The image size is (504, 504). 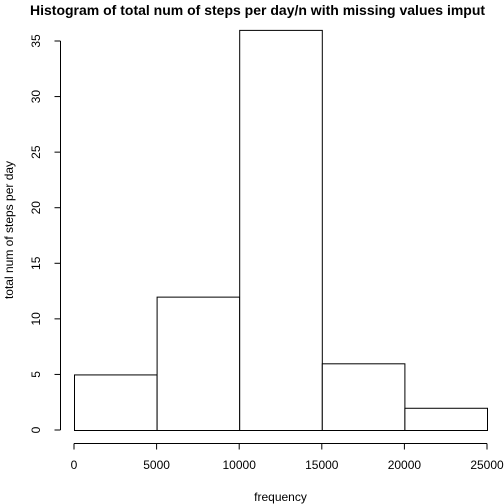 What do you see at coordinates (487, 465) in the screenshot?
I see `x-tick-label: 25000` at bounding box center [487, 465].